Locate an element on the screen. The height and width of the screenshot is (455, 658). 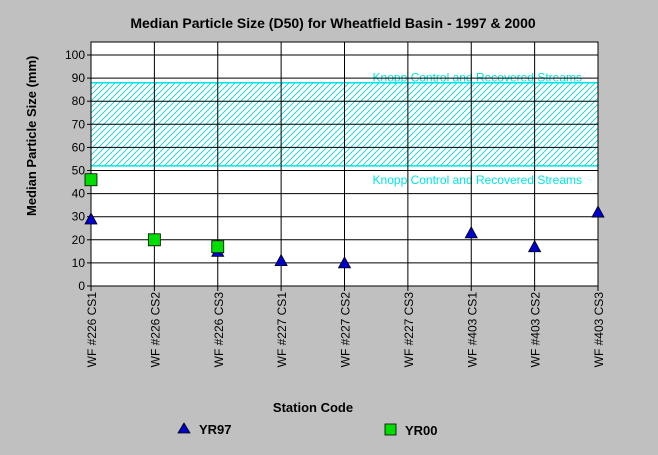
y-tick-label: 20 is located at coordinates (79, 240).